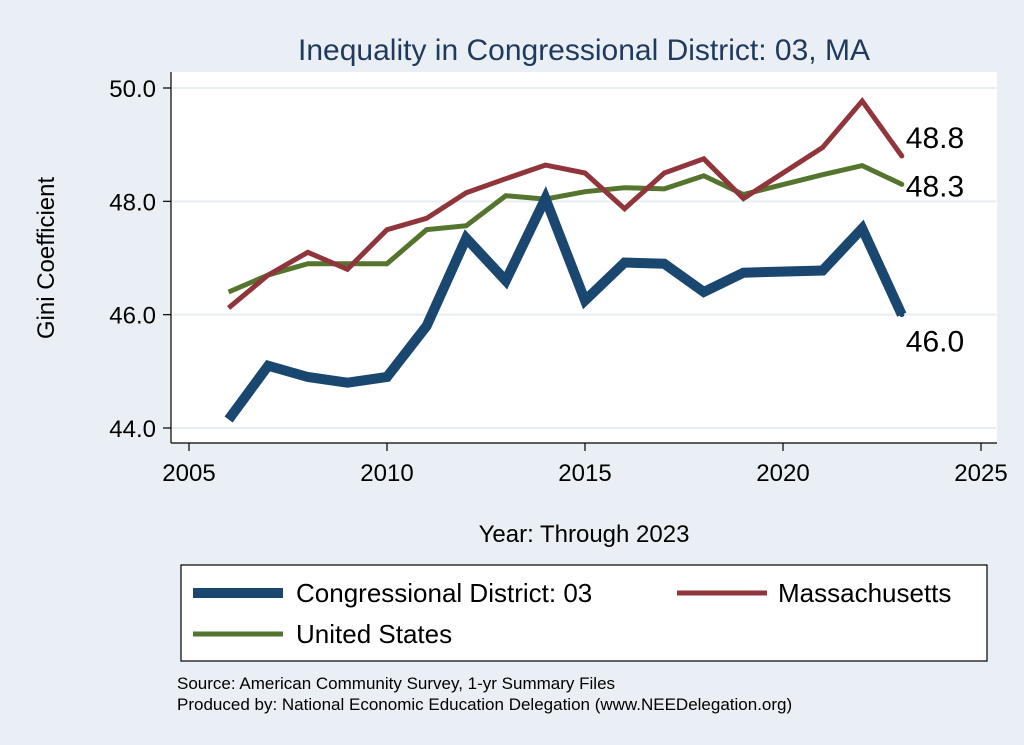  What do you see at coordinates (386, 473) in the screenshot?
I see `x-tick-label: 2010` at bounding box center [386, 473].